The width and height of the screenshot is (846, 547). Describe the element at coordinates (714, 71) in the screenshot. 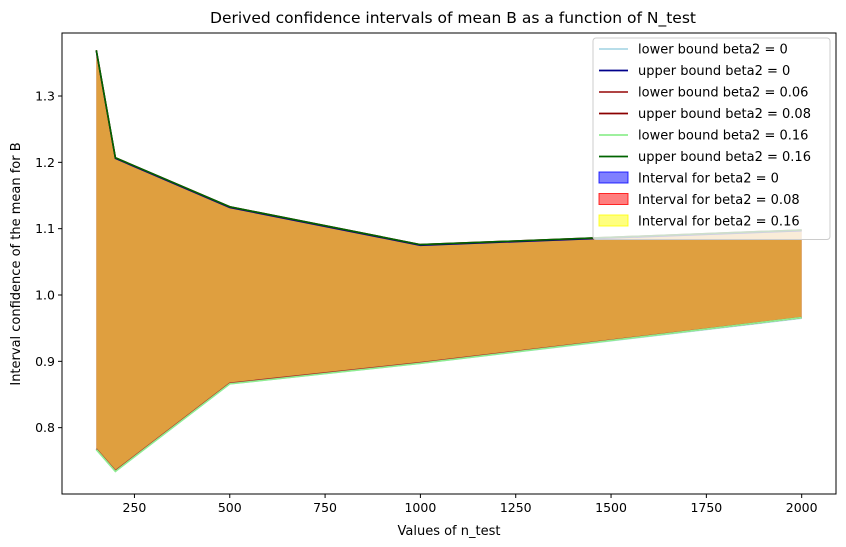

I see `legend-label: upper bound beta2 = 0` at that location.